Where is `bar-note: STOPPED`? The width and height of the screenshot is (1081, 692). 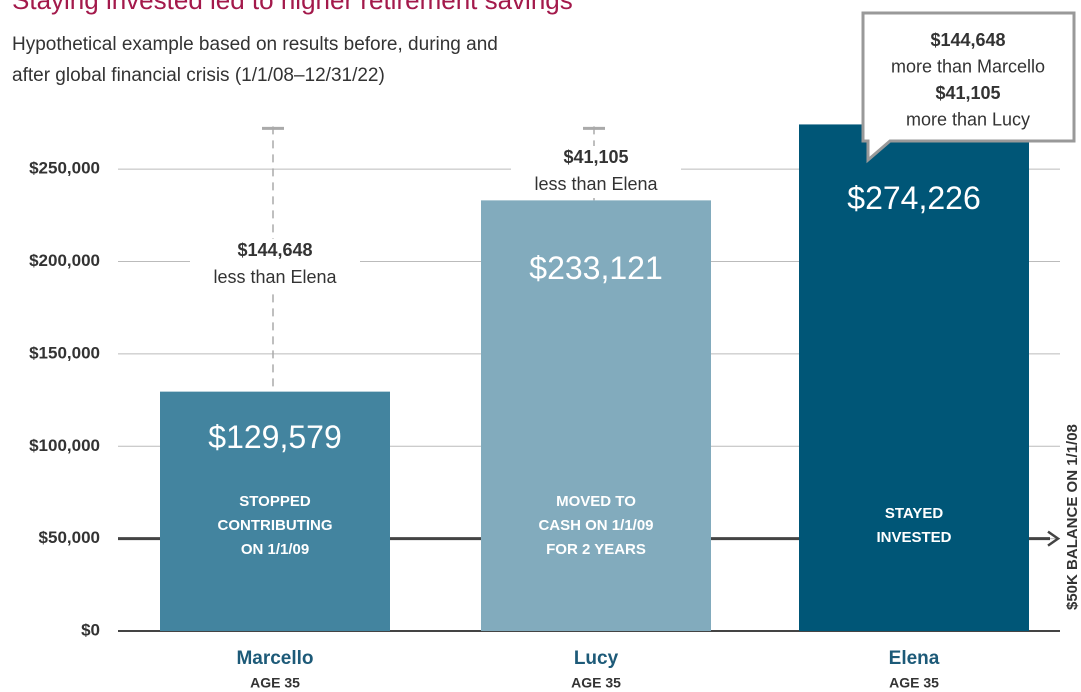
bar-note: STOPPED is located at coordinates (275, 501).